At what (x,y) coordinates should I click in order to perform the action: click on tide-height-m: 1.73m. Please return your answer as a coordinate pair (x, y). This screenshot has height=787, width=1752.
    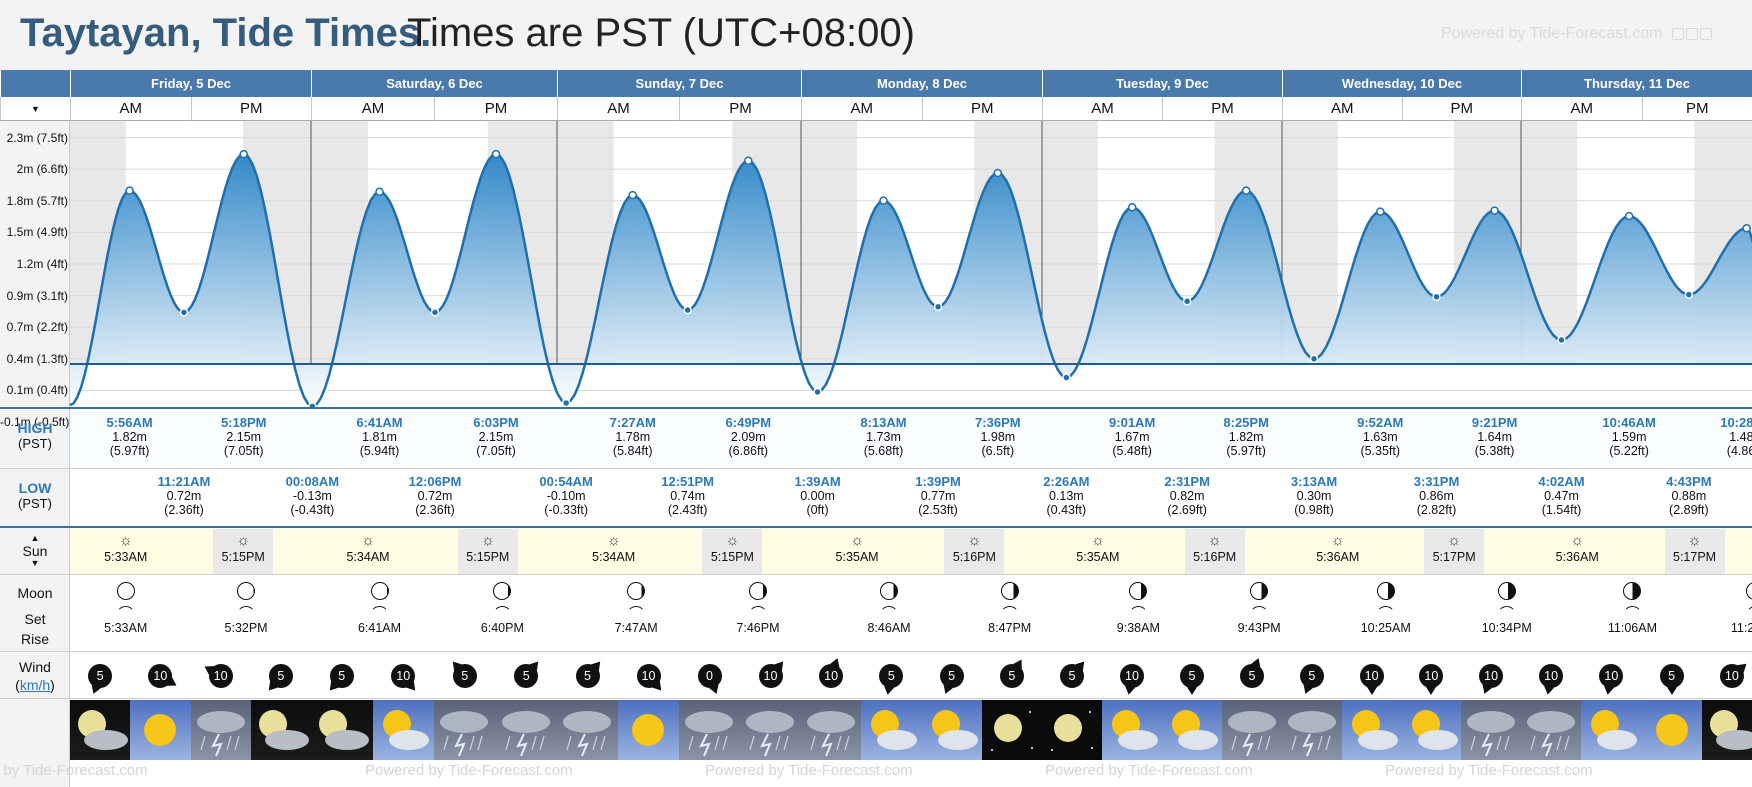
    Looking at the image, I should click on (883, 437).